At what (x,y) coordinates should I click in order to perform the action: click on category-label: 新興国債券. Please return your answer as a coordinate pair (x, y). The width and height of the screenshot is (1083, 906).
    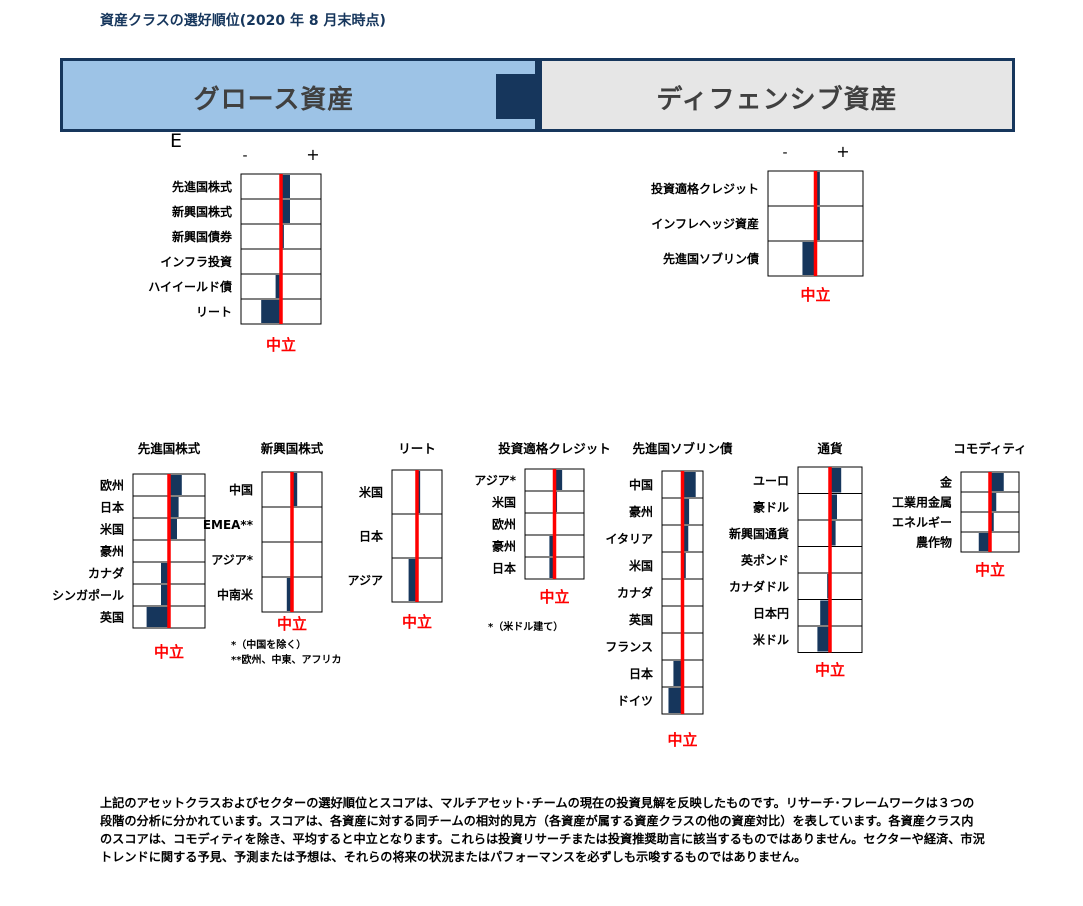
    Looking at the image, I should click on (202, 236).